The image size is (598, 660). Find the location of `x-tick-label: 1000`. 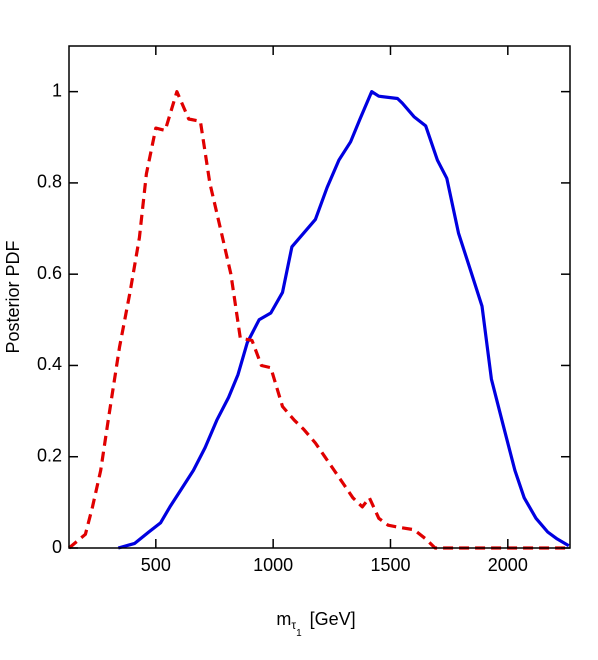

x-tick-label: 1000 is located at coordinates (273, 565).